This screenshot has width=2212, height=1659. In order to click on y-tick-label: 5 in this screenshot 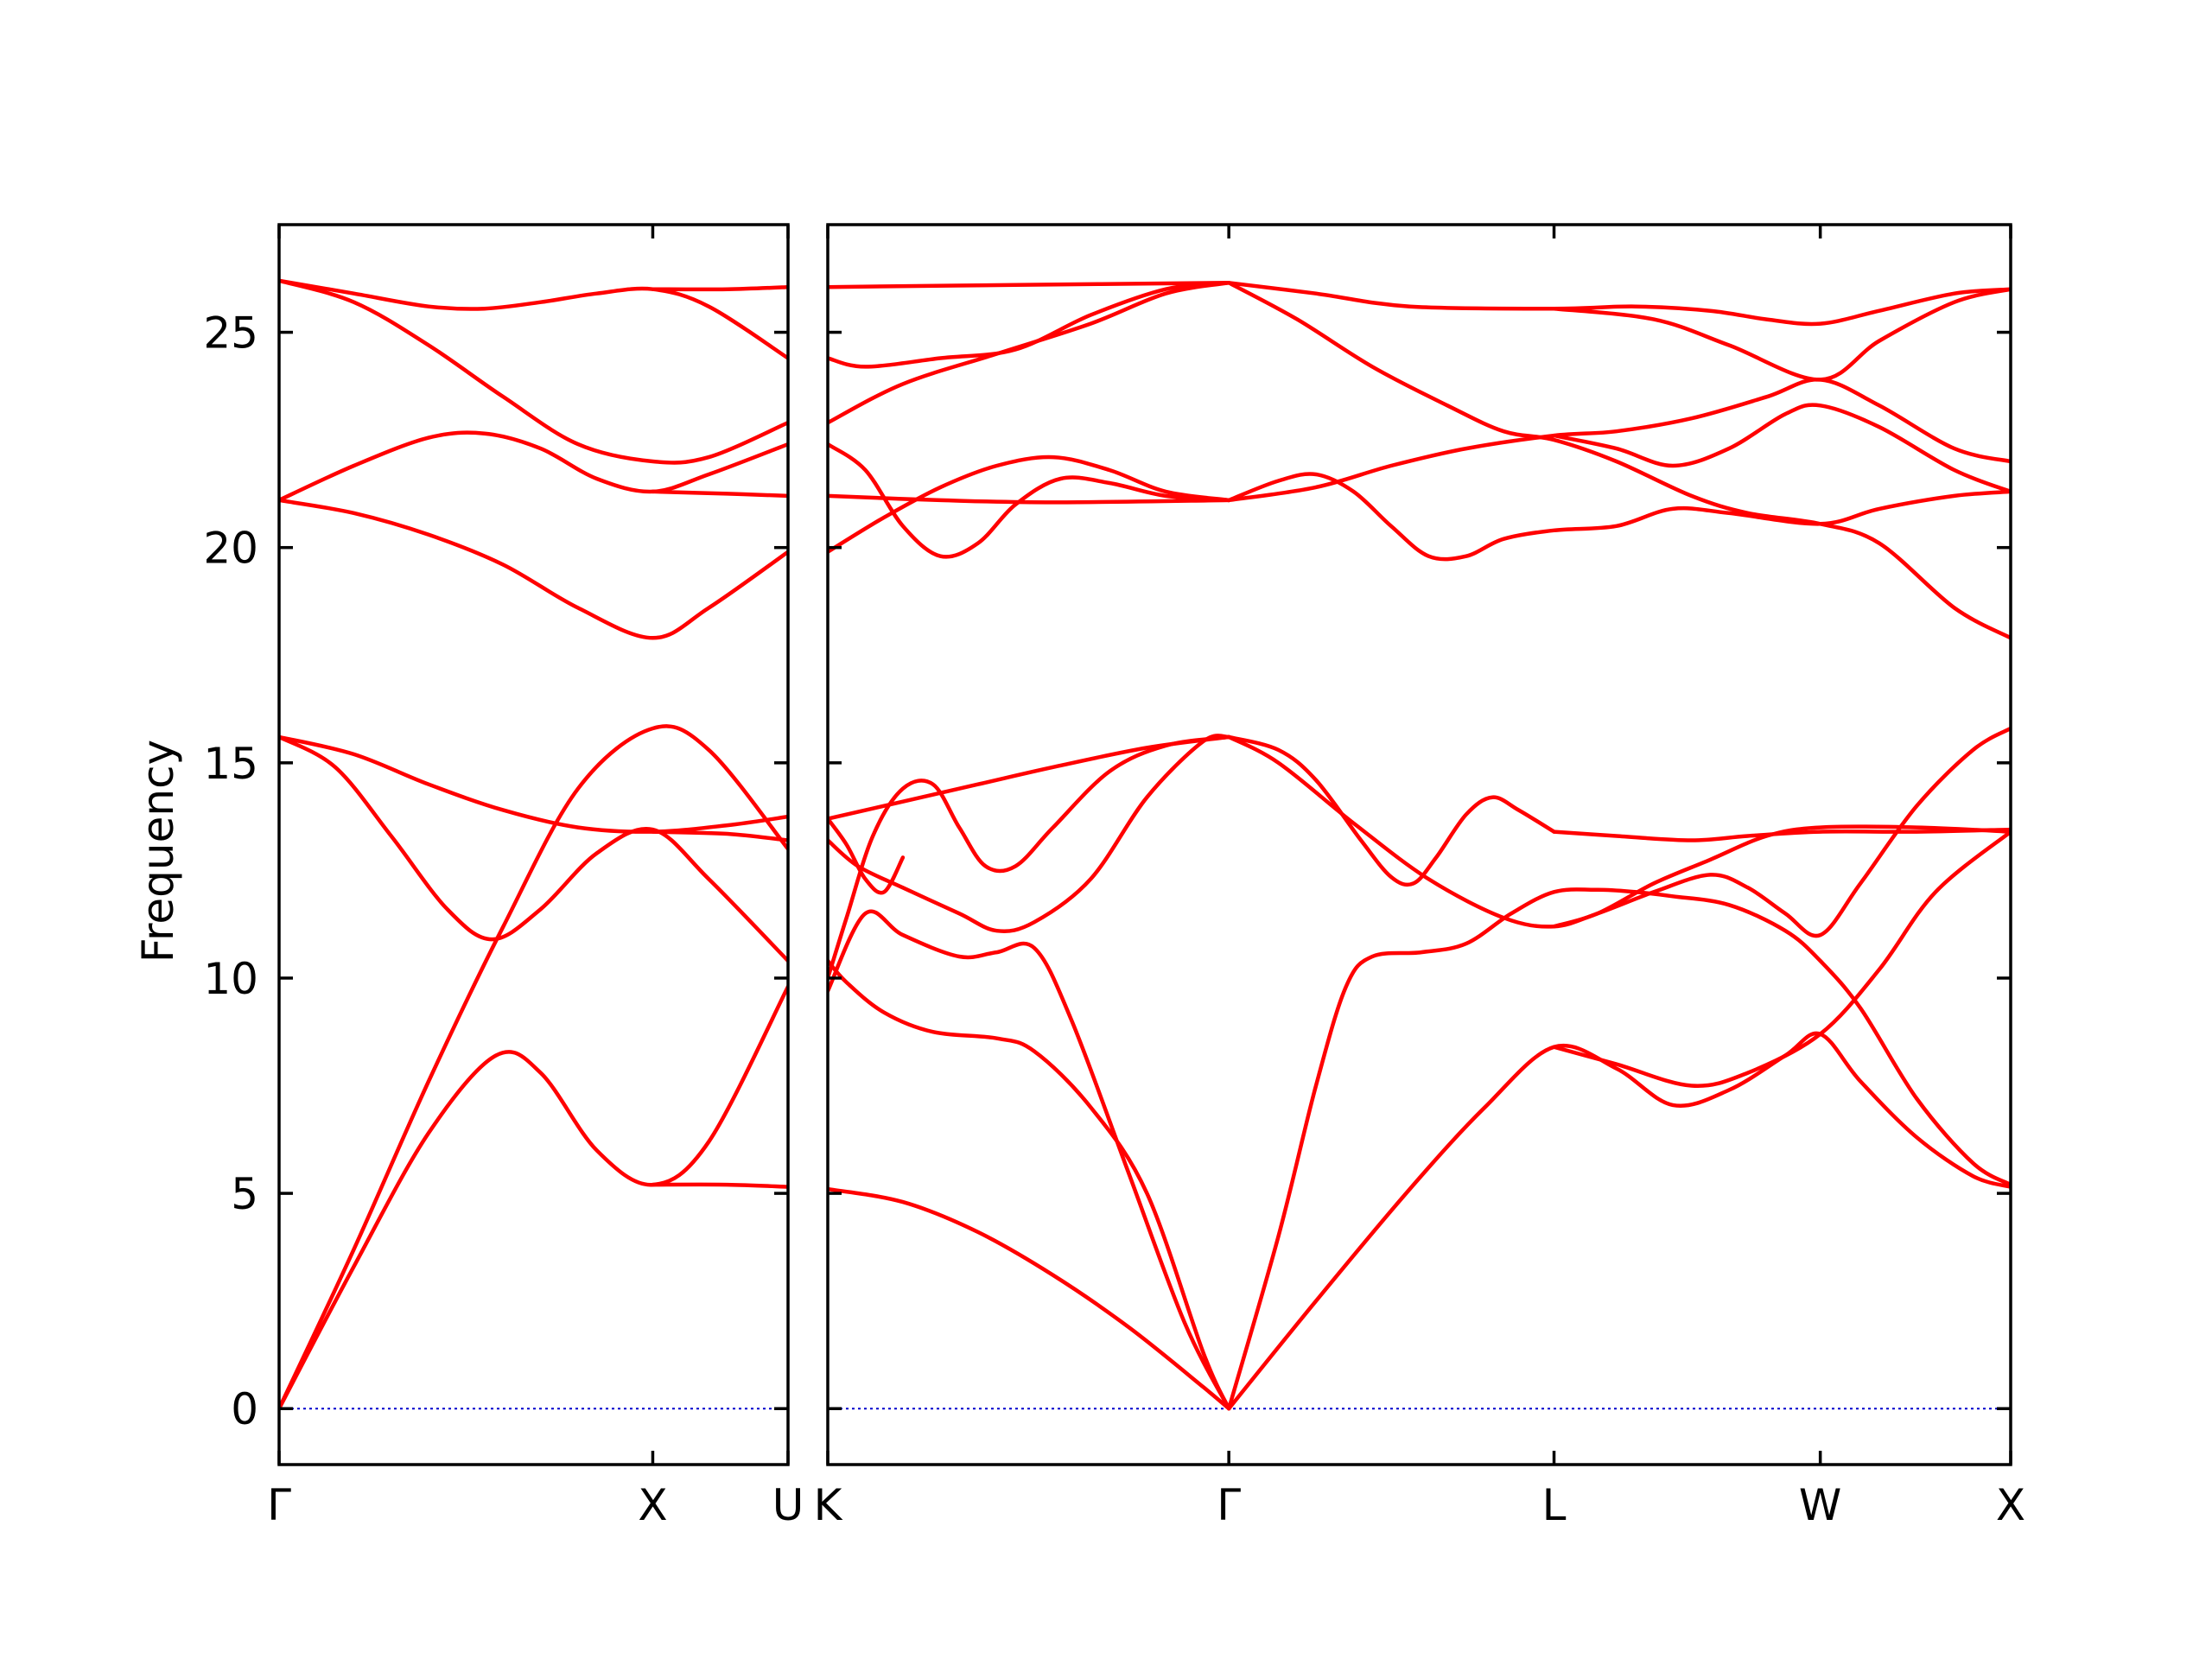, I will do `click(244, 1194)`.